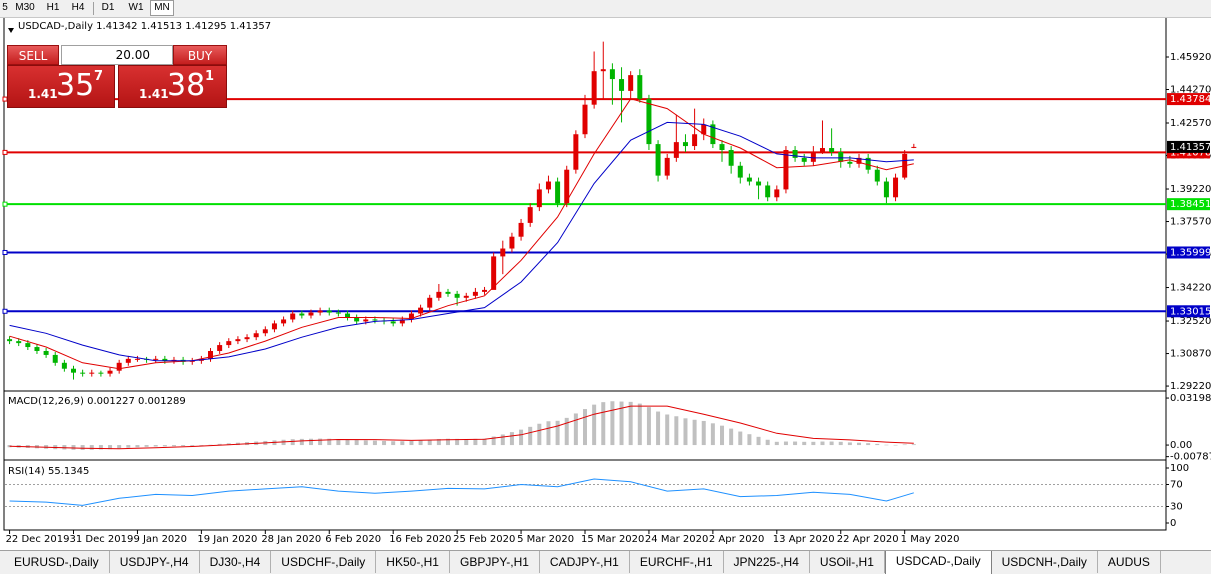 The width and height of the screenshot is (1211, 574). What do you see at coordinates (1188, 204) in the screenshot?
I see `level-label-box` at bounding box center [1188, 204].